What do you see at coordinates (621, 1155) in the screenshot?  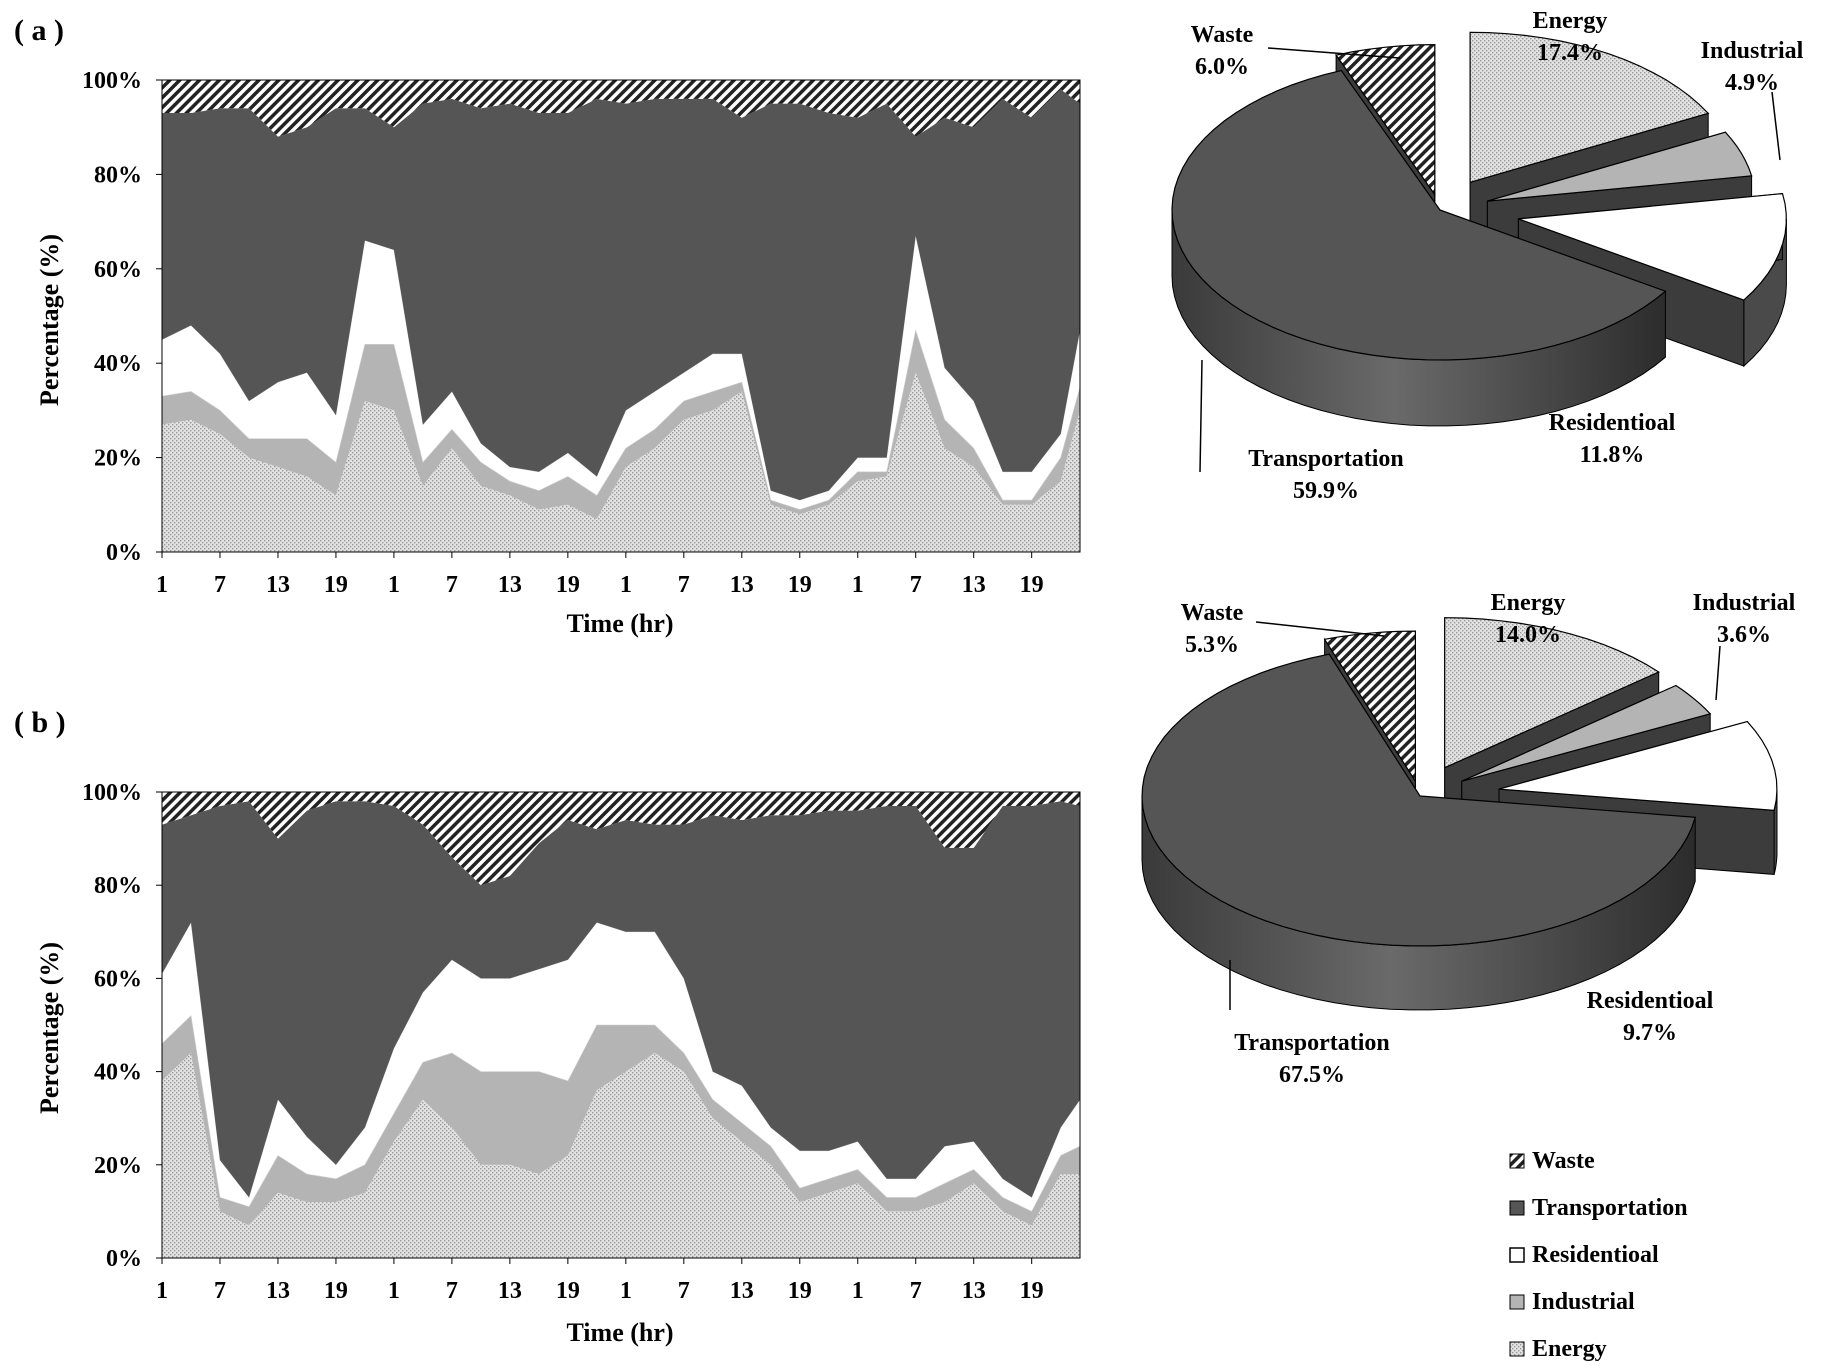 I see `area-energy-b` at bounding box center [621, 1155].